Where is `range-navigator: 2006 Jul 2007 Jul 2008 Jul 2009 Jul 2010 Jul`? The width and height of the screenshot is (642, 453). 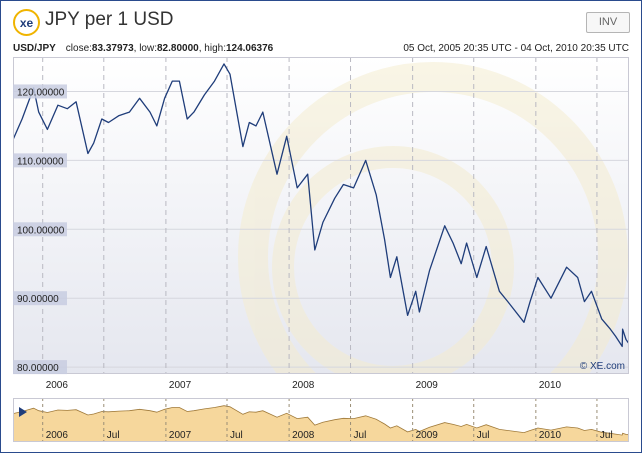 range-navigator: 2006 Jul 2007 Jul 2008 Jul 2009 Jul 2010 Jul is located at coordinates (321, 420).